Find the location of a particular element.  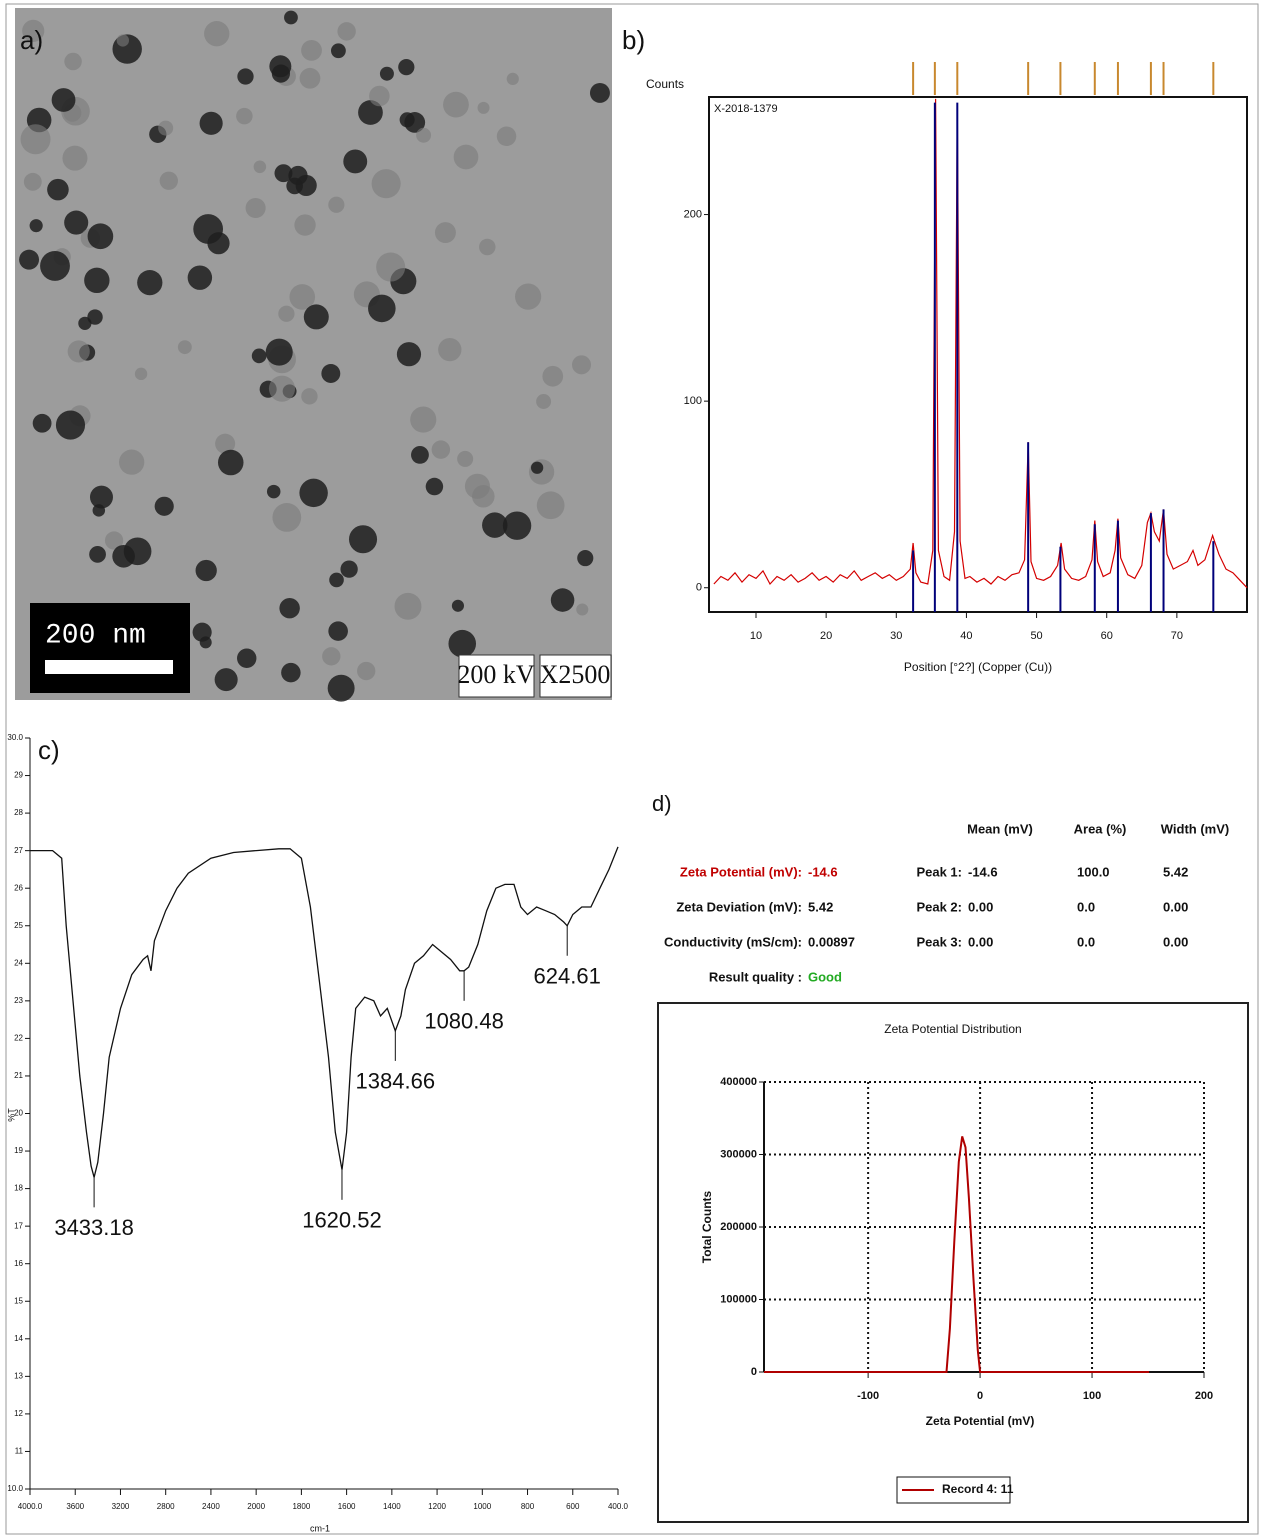

chart-title: Zeta Potential Distribution is located at coordinates (952, 1029).